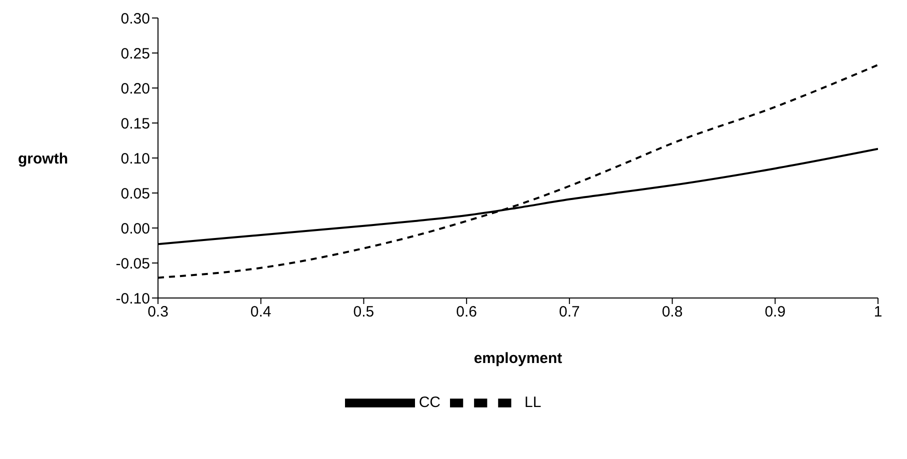 The width and height of the screenshot is (907, 459). I want to click on x-tick-label: 0.5, so click(363, 312).